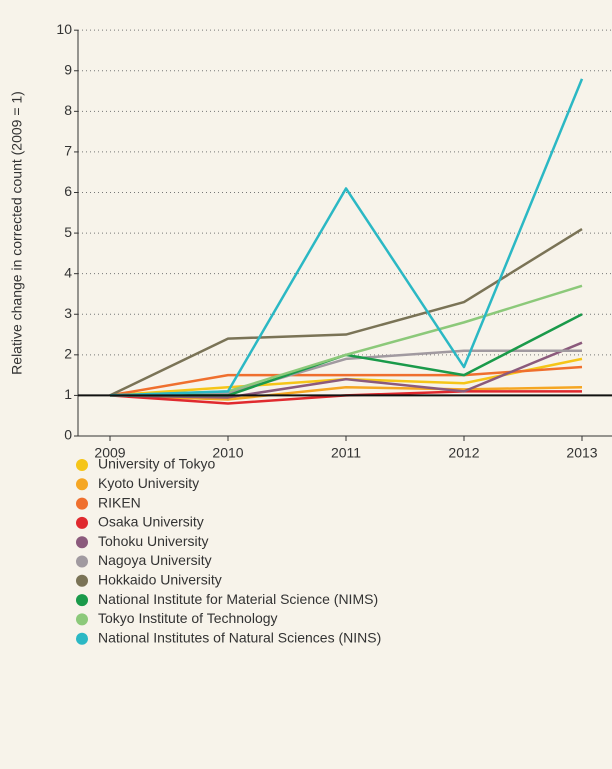 This screenshot has height=769, width=612. What do you see at coordinates (68, 435) in the screenshot?
I see `y-tick-label: 0` at bounding box center [68, 435].